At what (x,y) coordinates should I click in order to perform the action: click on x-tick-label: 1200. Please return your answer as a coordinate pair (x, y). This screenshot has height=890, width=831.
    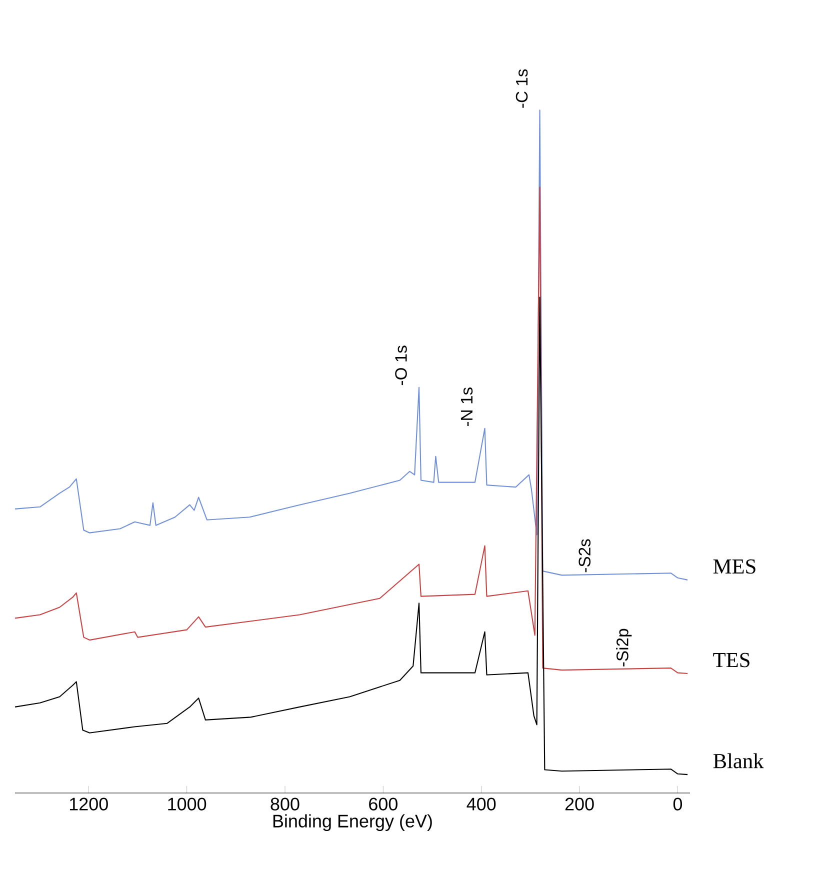
    Looking at the image, I should click on (89, 804).